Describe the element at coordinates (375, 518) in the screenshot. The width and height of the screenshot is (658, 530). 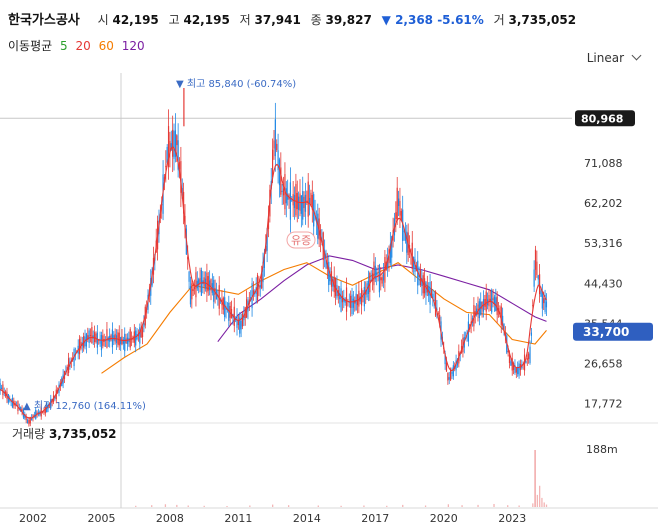
I see `x-tick-label: 2017` at that location.